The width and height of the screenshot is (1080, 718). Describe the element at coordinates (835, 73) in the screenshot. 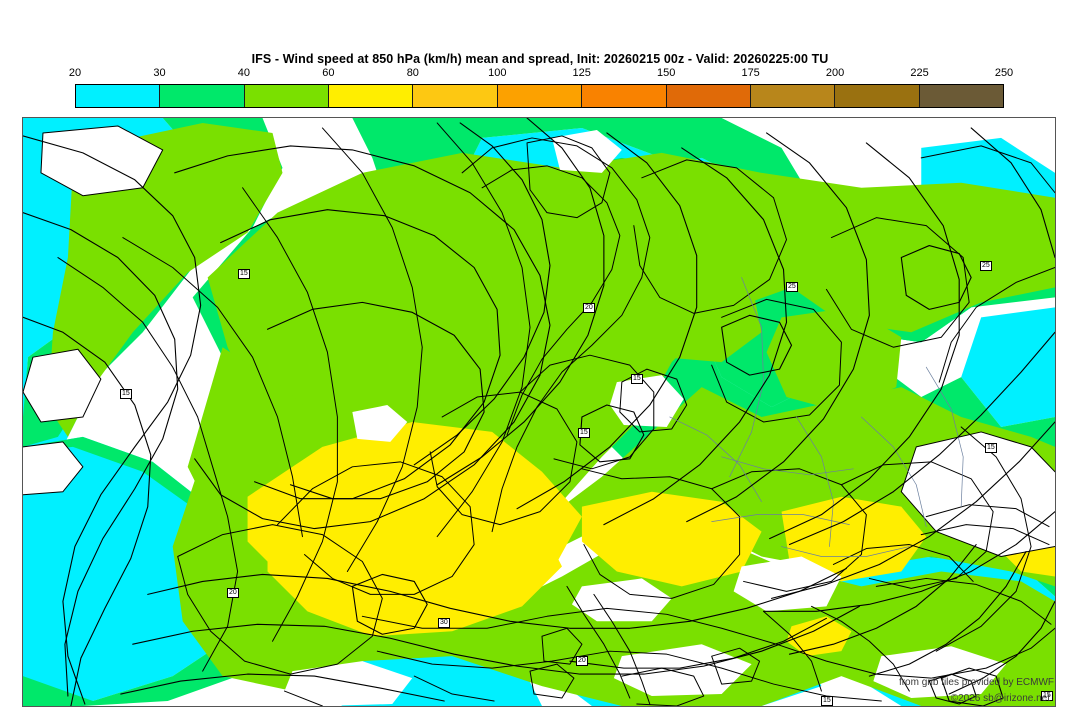

I see `colorbar-tick-200: 200` at that location.